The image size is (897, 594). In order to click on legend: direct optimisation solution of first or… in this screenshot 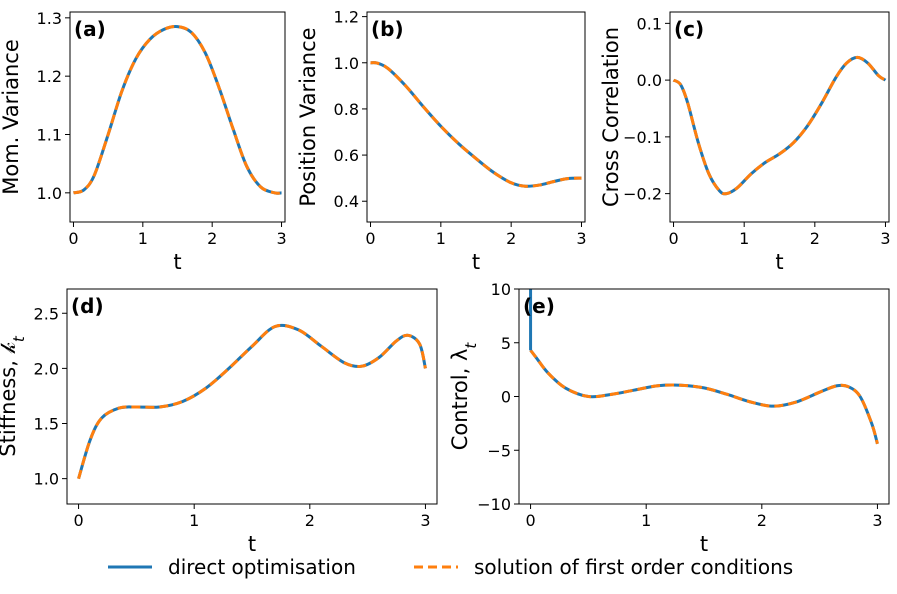, I will do `click(450, 567)`.